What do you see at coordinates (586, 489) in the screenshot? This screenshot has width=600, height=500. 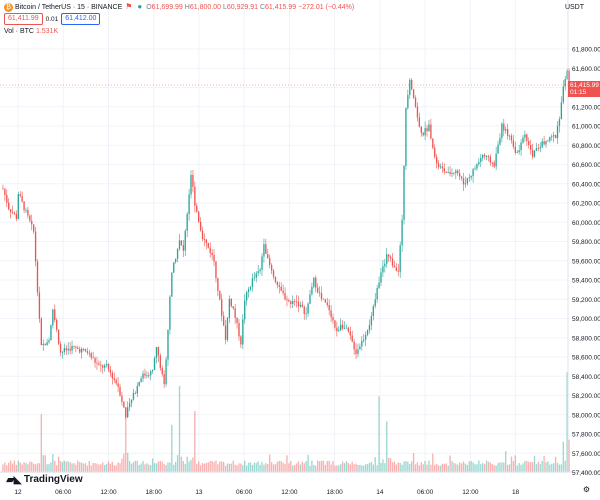 I see `gear-icon: ⚙` at bounding box center [586, 489].